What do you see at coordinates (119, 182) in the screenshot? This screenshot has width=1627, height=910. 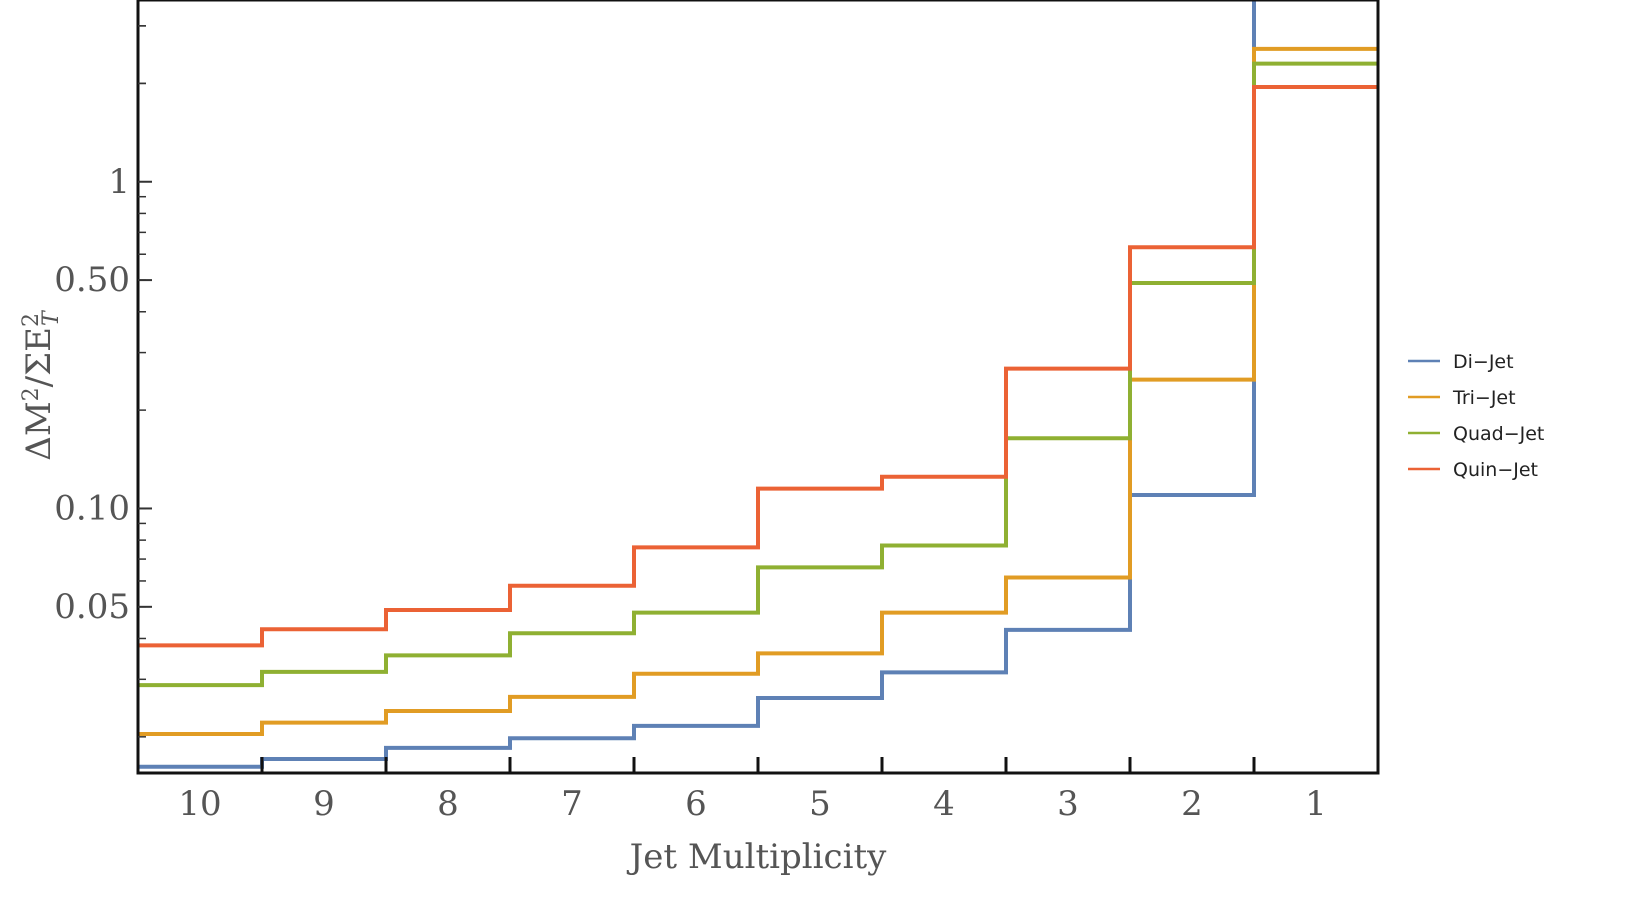 I see `y-tick-label: 1` at bounding box center [119, 182].